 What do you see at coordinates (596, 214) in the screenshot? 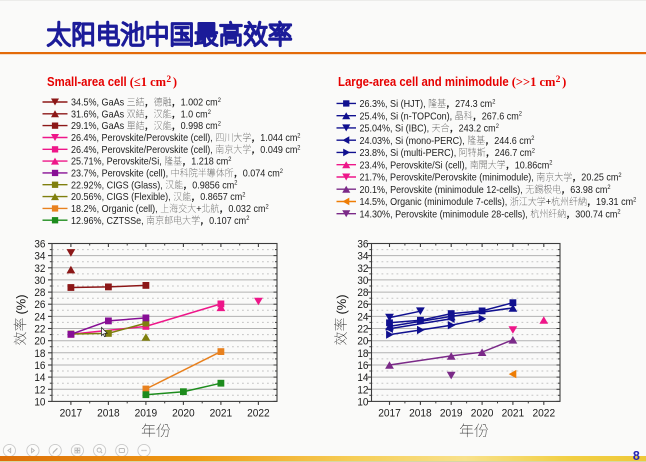
I see `svg-text: 300.74 cm` at bounding box center [596, 214].